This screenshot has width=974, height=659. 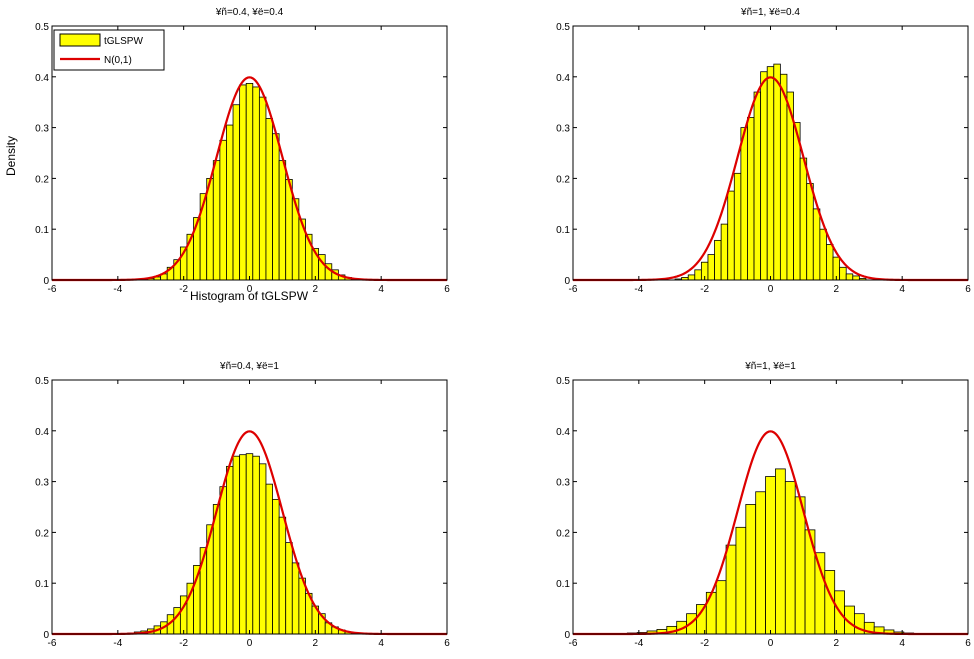 I want to click on legend: tGLSPW N(0,1), so click(x=109, y=50).